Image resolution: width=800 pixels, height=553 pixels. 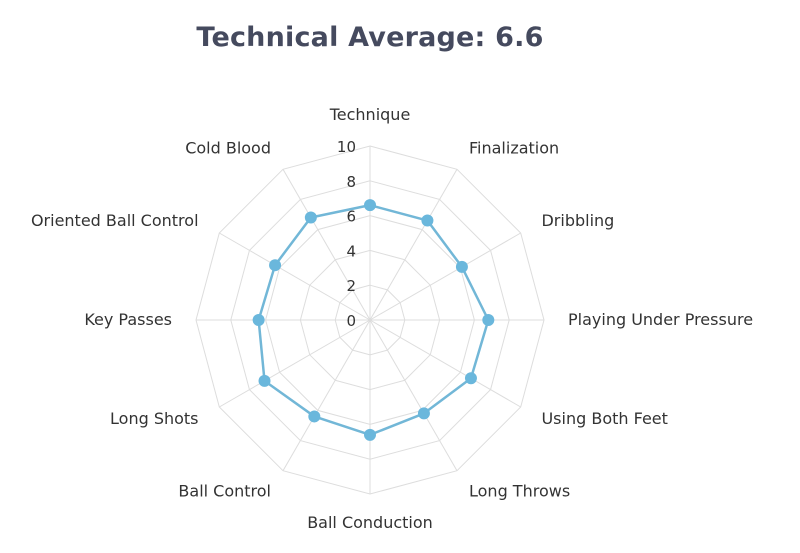 I want to click on axis-label: Technique, so click(x=370, y=114).